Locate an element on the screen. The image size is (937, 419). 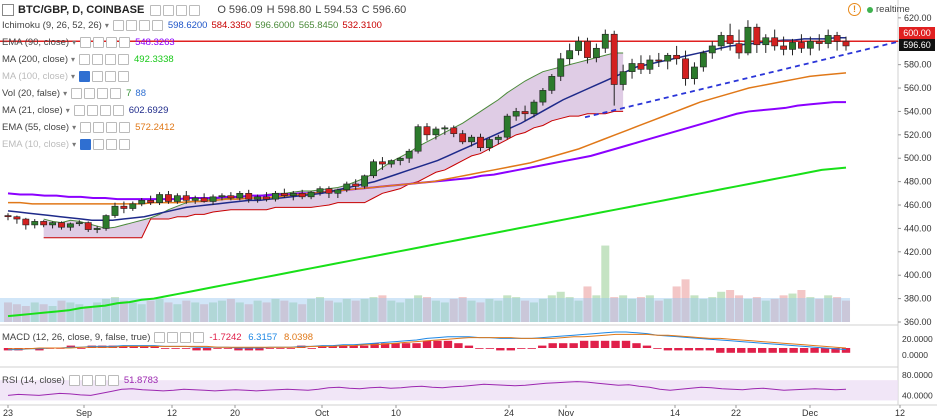
legend-row: EMA (90, close) ▾ 548.3263 is located at coordinates (90, 42).